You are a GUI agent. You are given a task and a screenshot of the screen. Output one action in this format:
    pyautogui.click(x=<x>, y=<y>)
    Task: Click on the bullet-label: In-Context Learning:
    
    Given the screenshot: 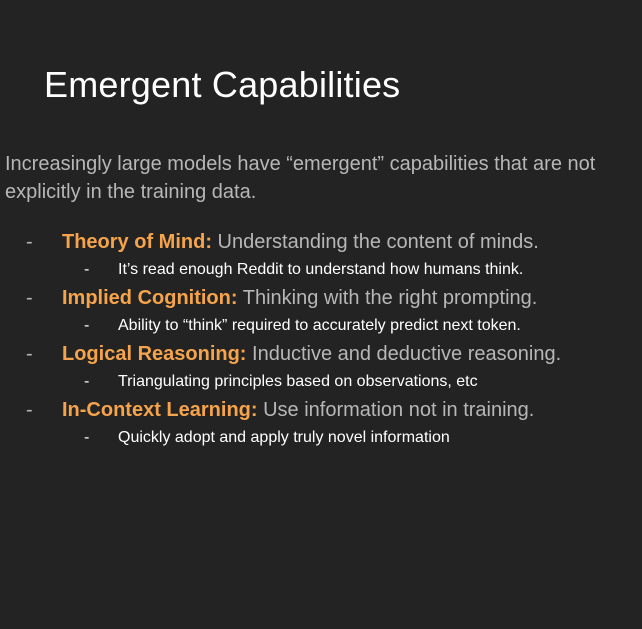 What is the action you would take?
    pyautogui.click(x=160, y=410)
    